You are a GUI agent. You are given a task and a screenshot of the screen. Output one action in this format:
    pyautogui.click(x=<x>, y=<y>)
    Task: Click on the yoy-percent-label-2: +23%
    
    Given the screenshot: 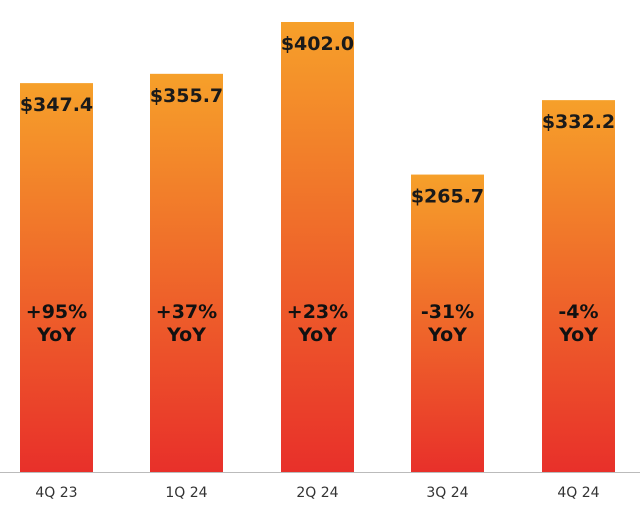 What is the action you would take?
    pyautogui.click(x=317, y=312)
    